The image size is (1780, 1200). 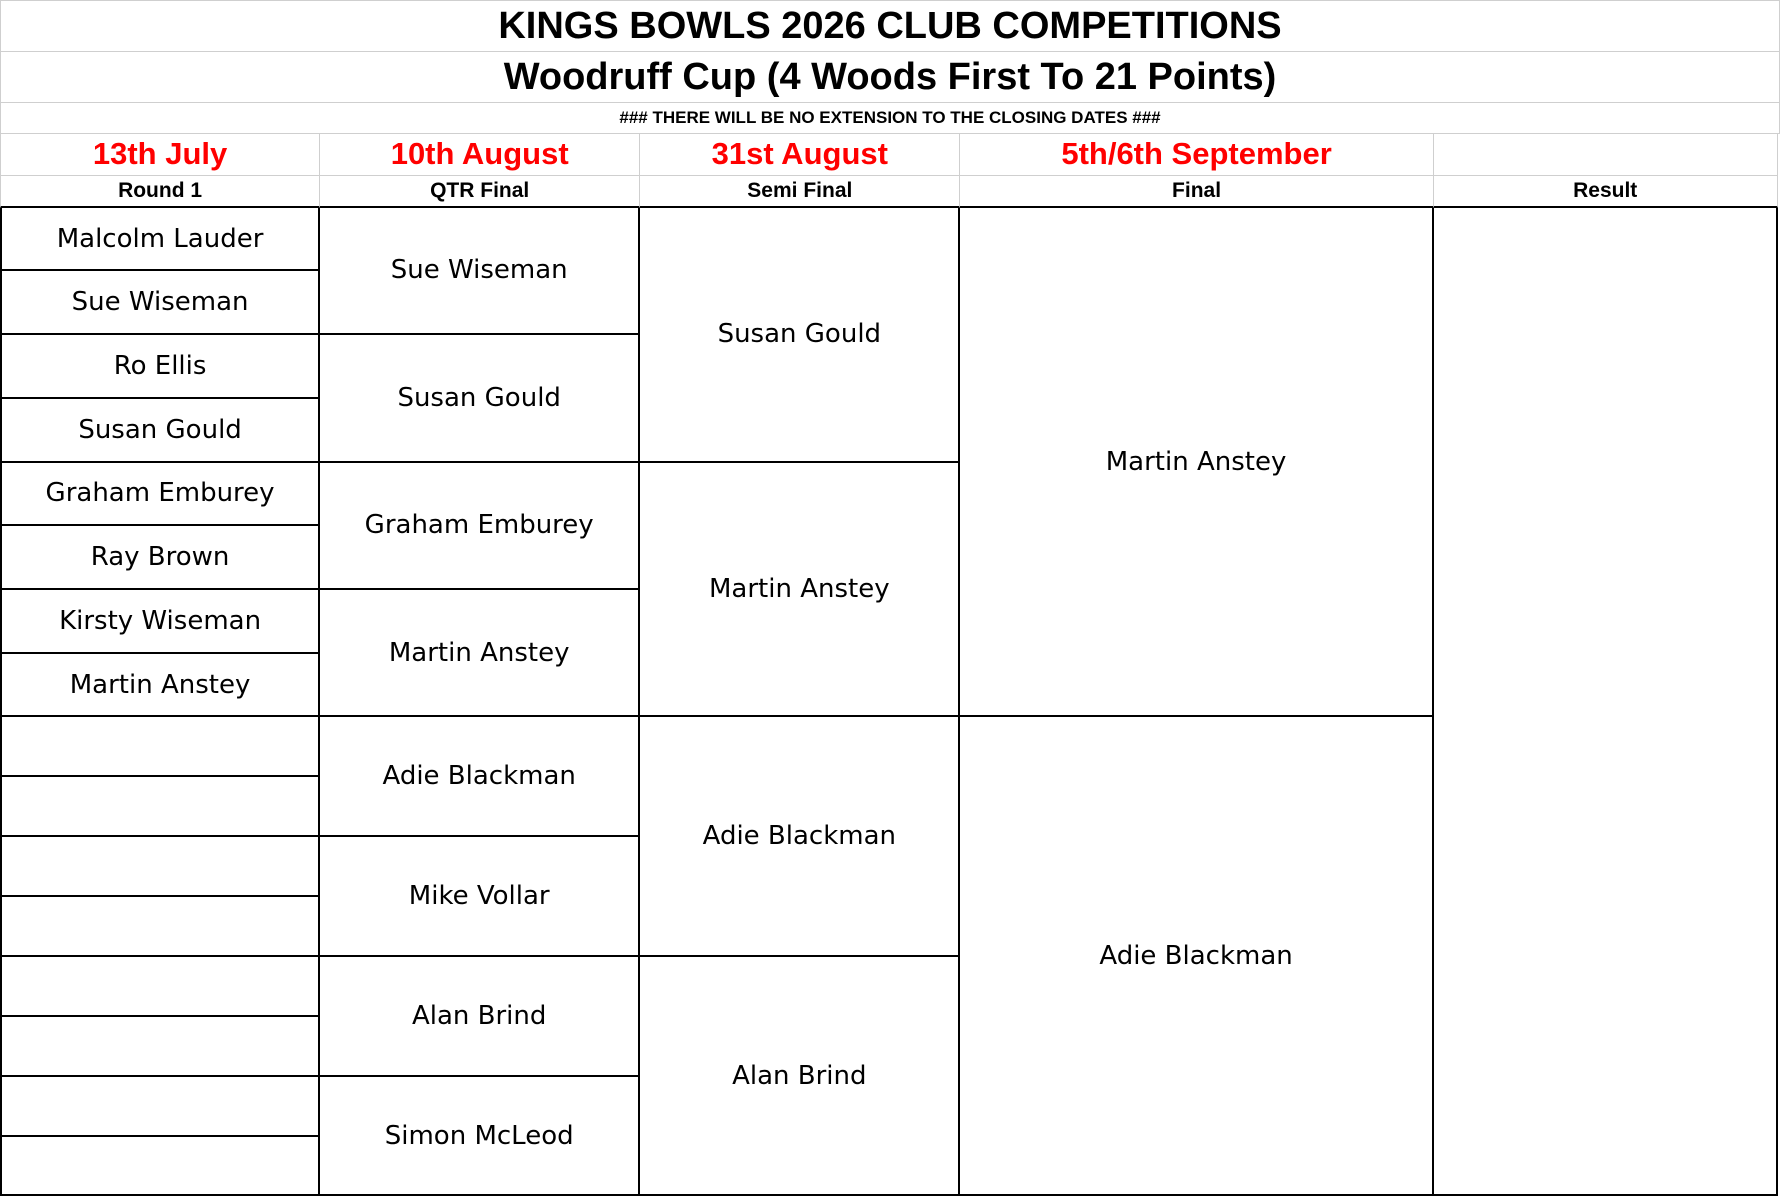 What do you see at coordinates (800, 154) in the screenshot?
I see `round-date: 31st August` at bounding box center [800, 154].